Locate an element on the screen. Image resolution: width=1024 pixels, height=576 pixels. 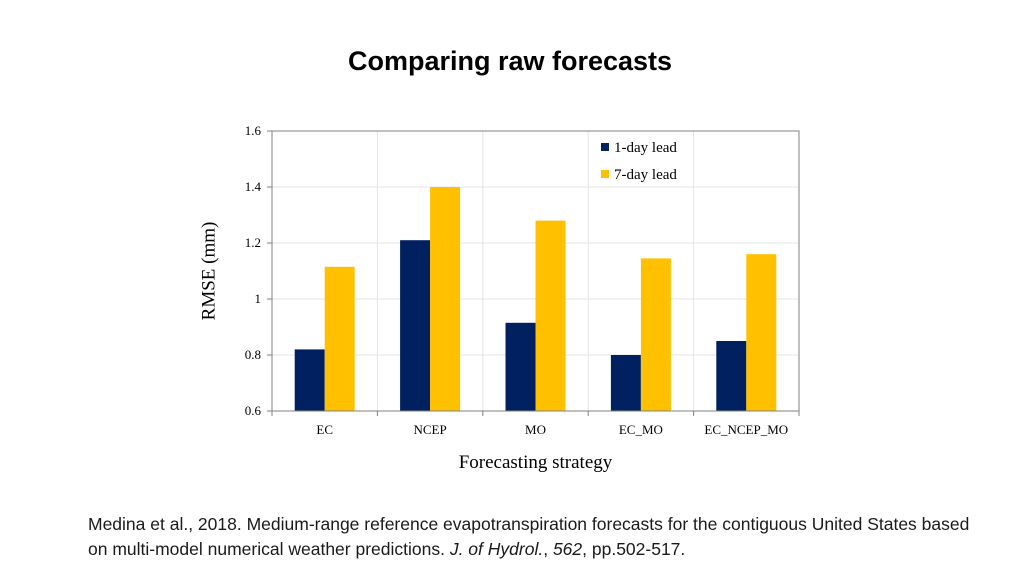
legend-label: 1-day lead is located at coordinates (645, 148).